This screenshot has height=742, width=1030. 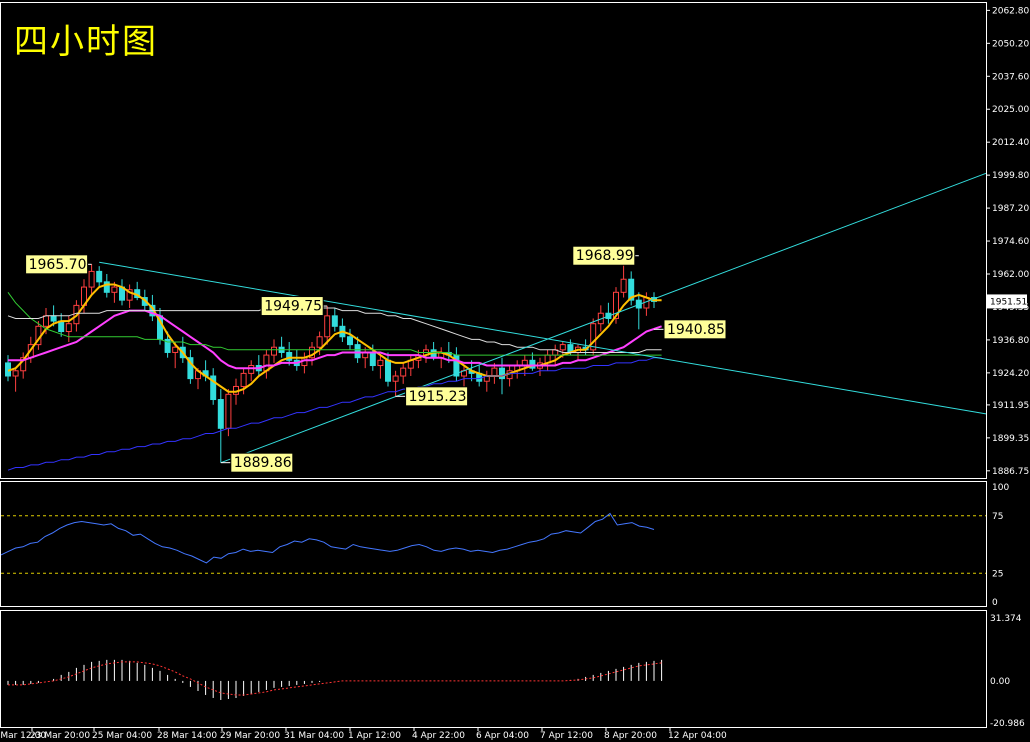 I want to click on callout-label: 1968.99, so click(x=605, y=256).